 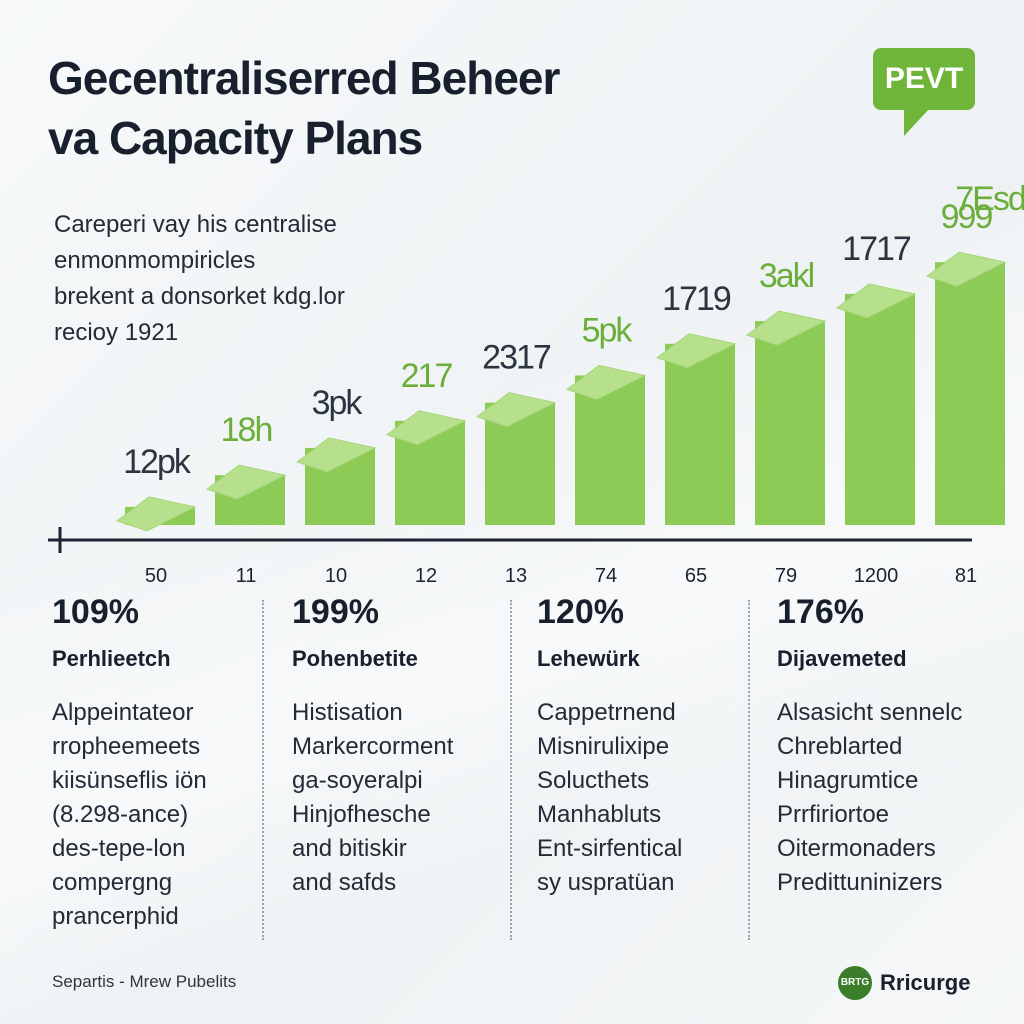 I want to click on stat-line: (8.298-ance), so click(x=120, y=814).